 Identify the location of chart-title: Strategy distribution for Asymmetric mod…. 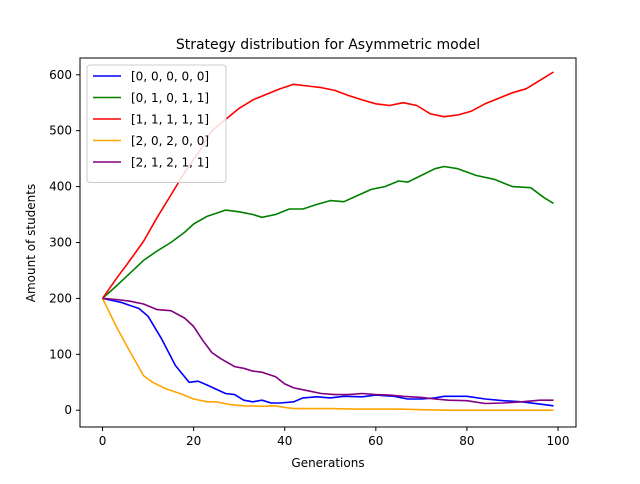
(328, 45).